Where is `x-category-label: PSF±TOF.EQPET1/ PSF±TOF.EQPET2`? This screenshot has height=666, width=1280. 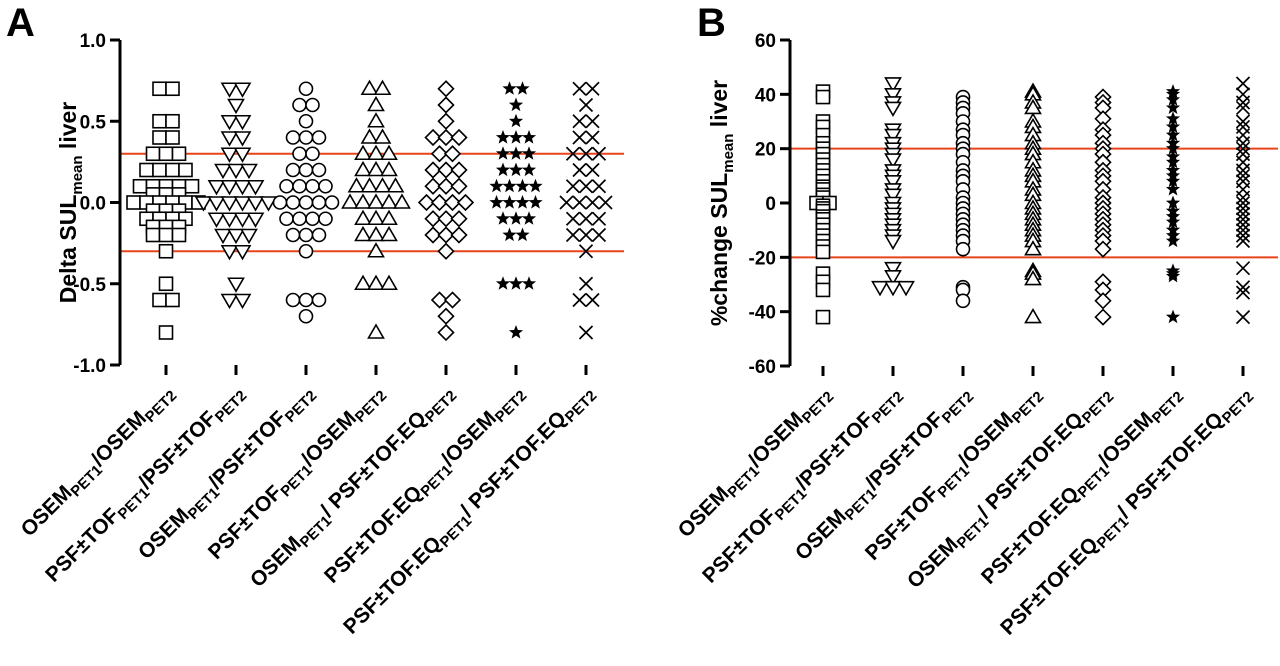
x-category-label: PSF±TOF.EQPET1/ PSF±TOF.EQPET2 is located at coordinates (1126, 511).